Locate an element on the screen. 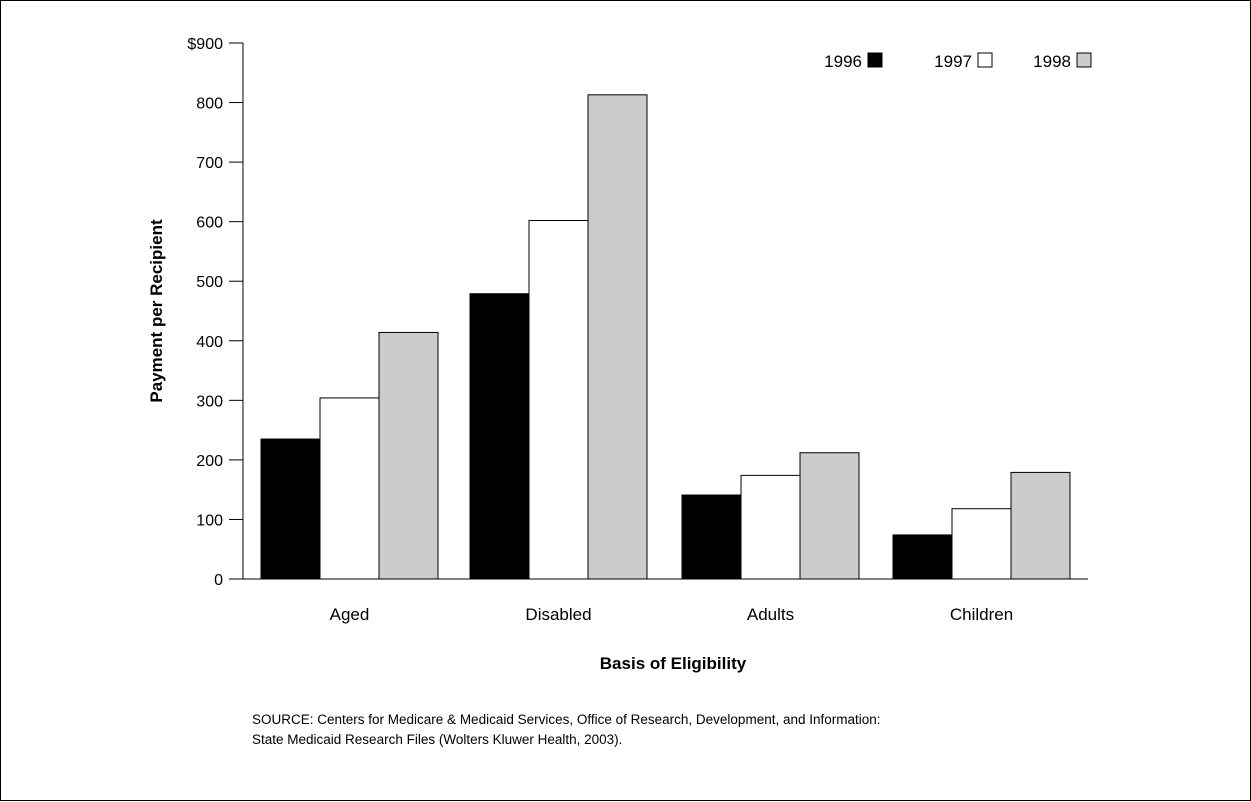  y-tick-label: 100 is located at coordinates (209, 520).